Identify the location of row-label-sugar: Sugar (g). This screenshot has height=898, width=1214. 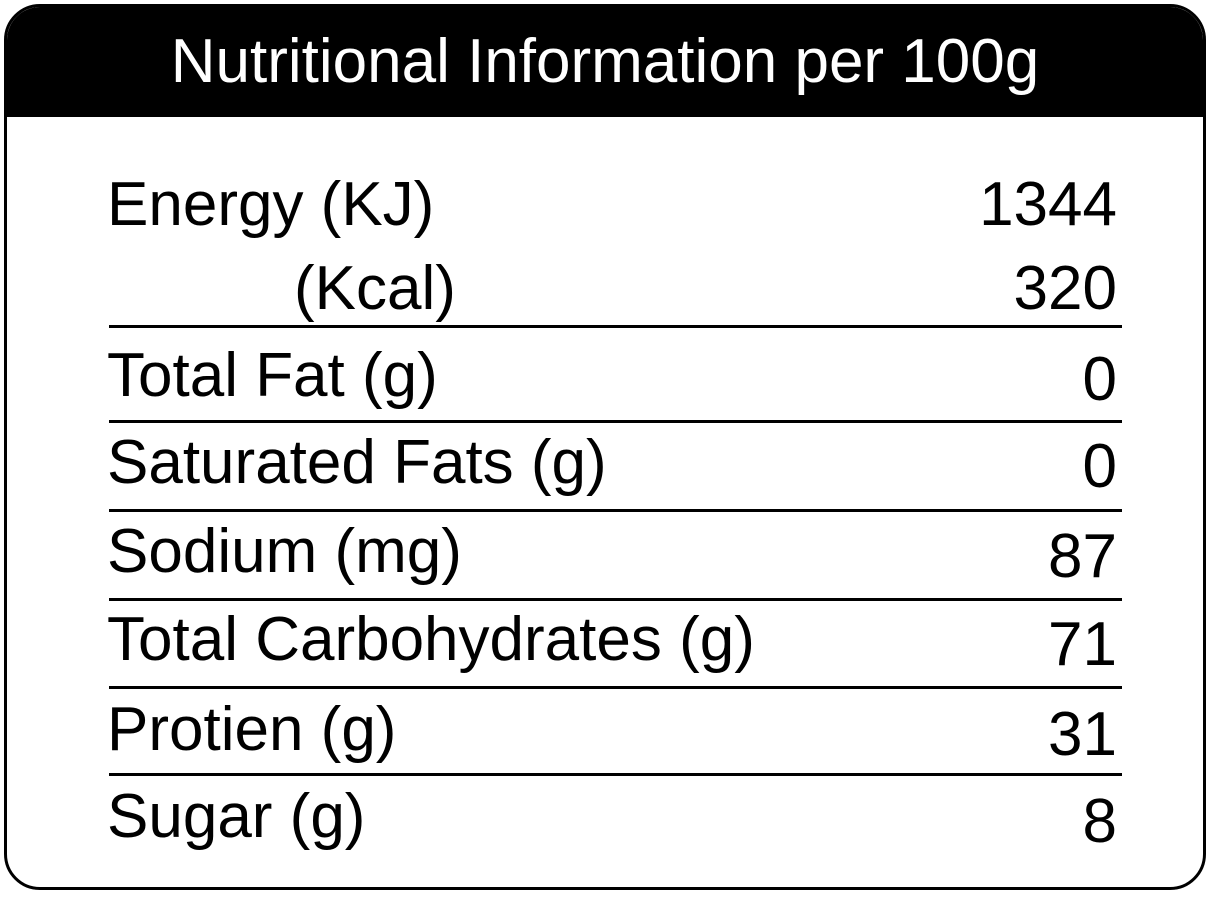
(236, 816).